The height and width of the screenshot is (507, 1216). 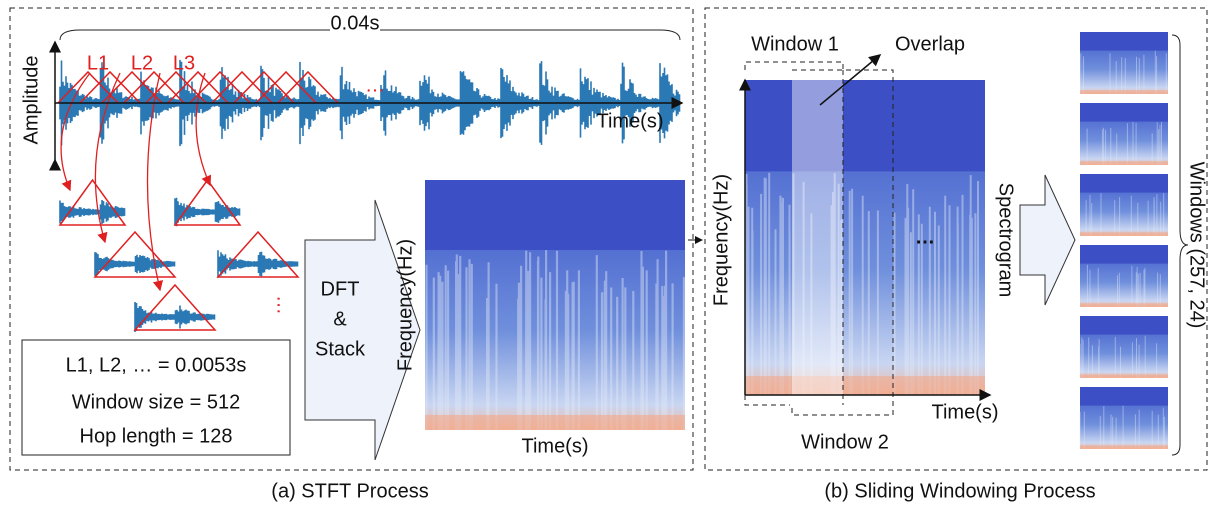 What do you see at coordinates (156, 365) in the screenshot?
I see `param: L1, L2, … = 0.0053s` at bounding box center [156, 365].